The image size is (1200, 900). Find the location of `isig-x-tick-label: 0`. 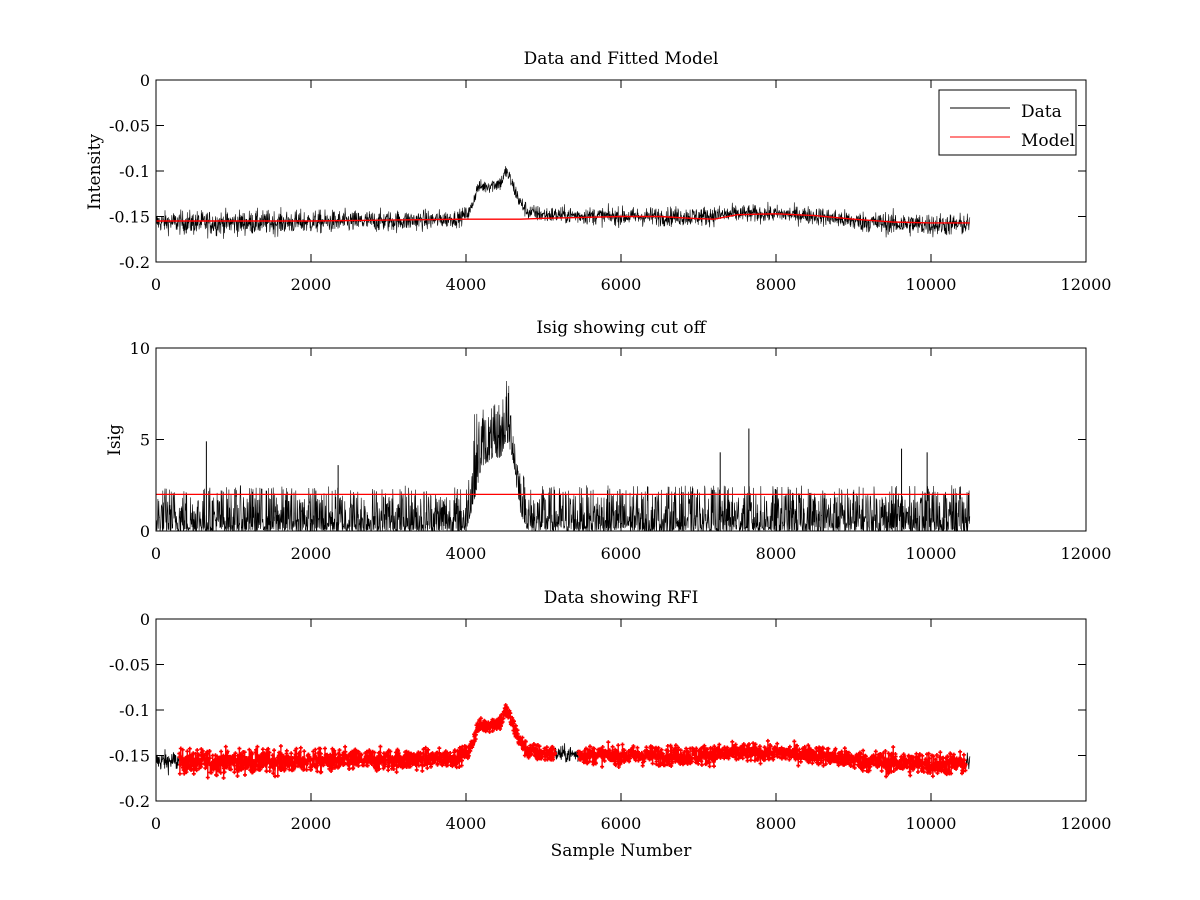

isig-x-tick-label: 0 is located at coordinates (156, 553).